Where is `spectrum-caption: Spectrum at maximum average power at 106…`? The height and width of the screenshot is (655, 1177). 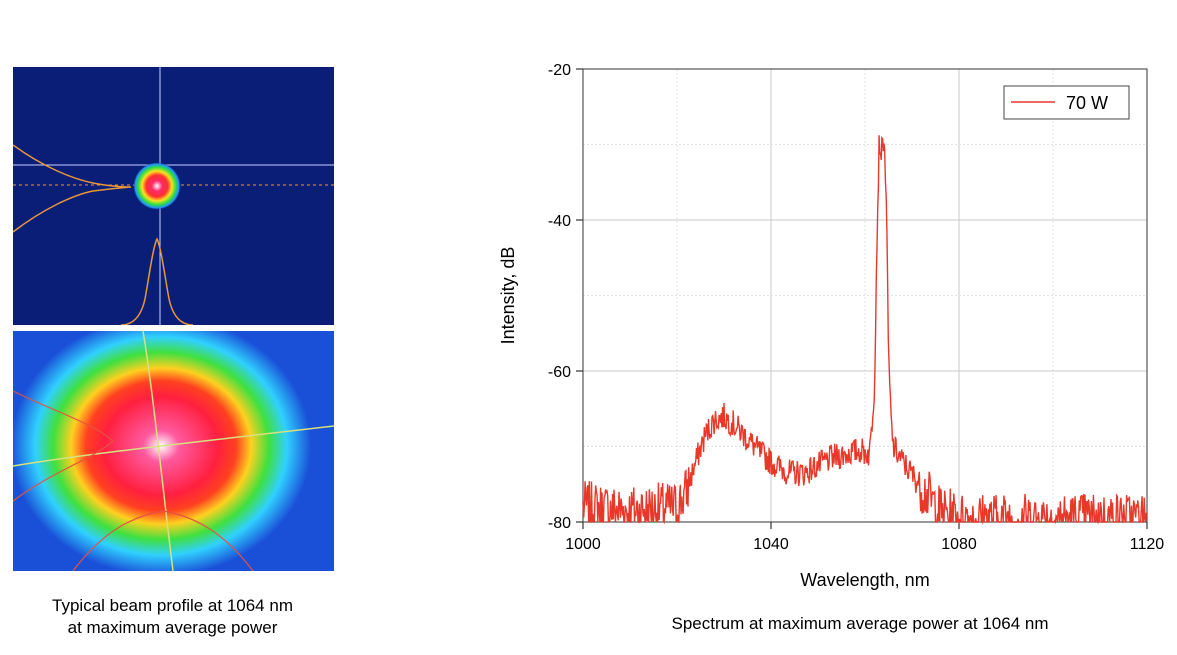 spectrum-caption: Spectrum at maximum average power at 106… is located at coordinates (860, 623).